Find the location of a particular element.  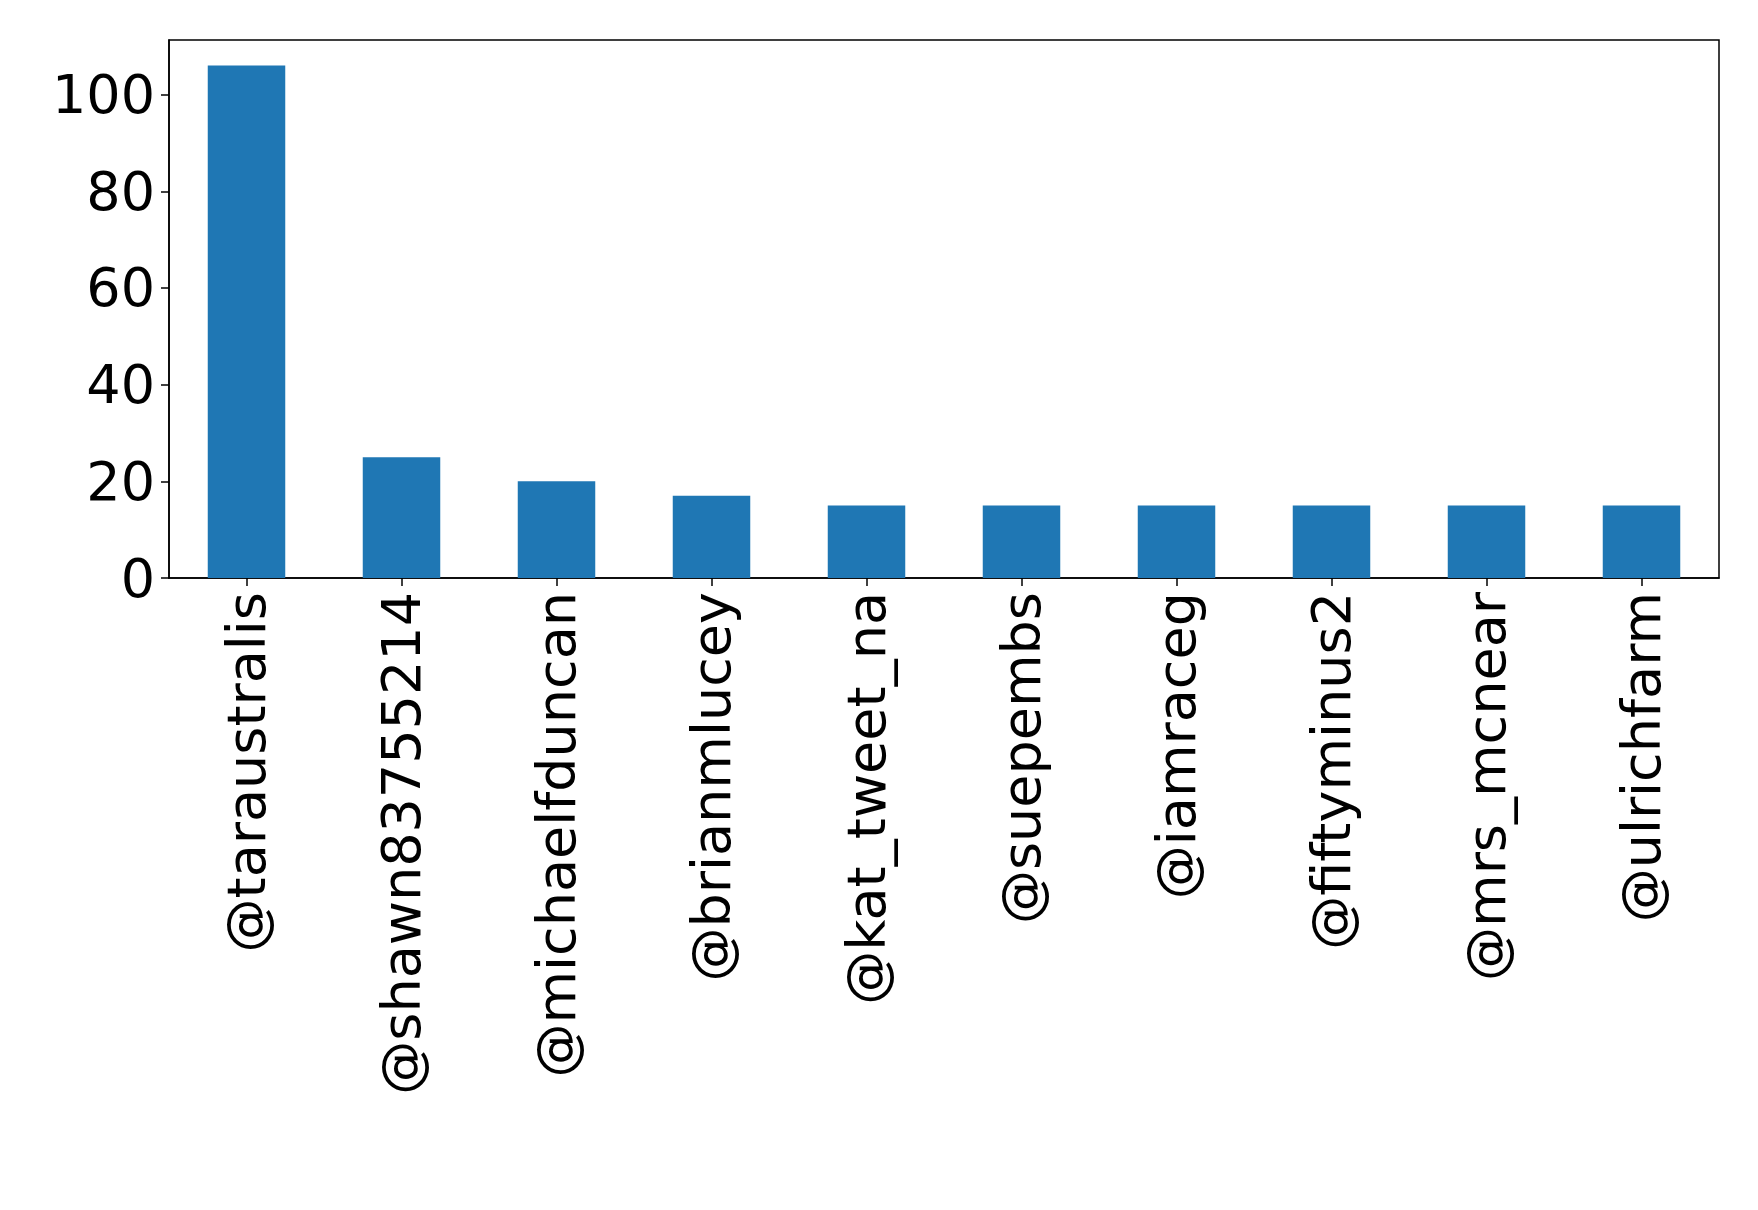

x-tick-label: @brianmlucey is located at coordinates (711, 787).